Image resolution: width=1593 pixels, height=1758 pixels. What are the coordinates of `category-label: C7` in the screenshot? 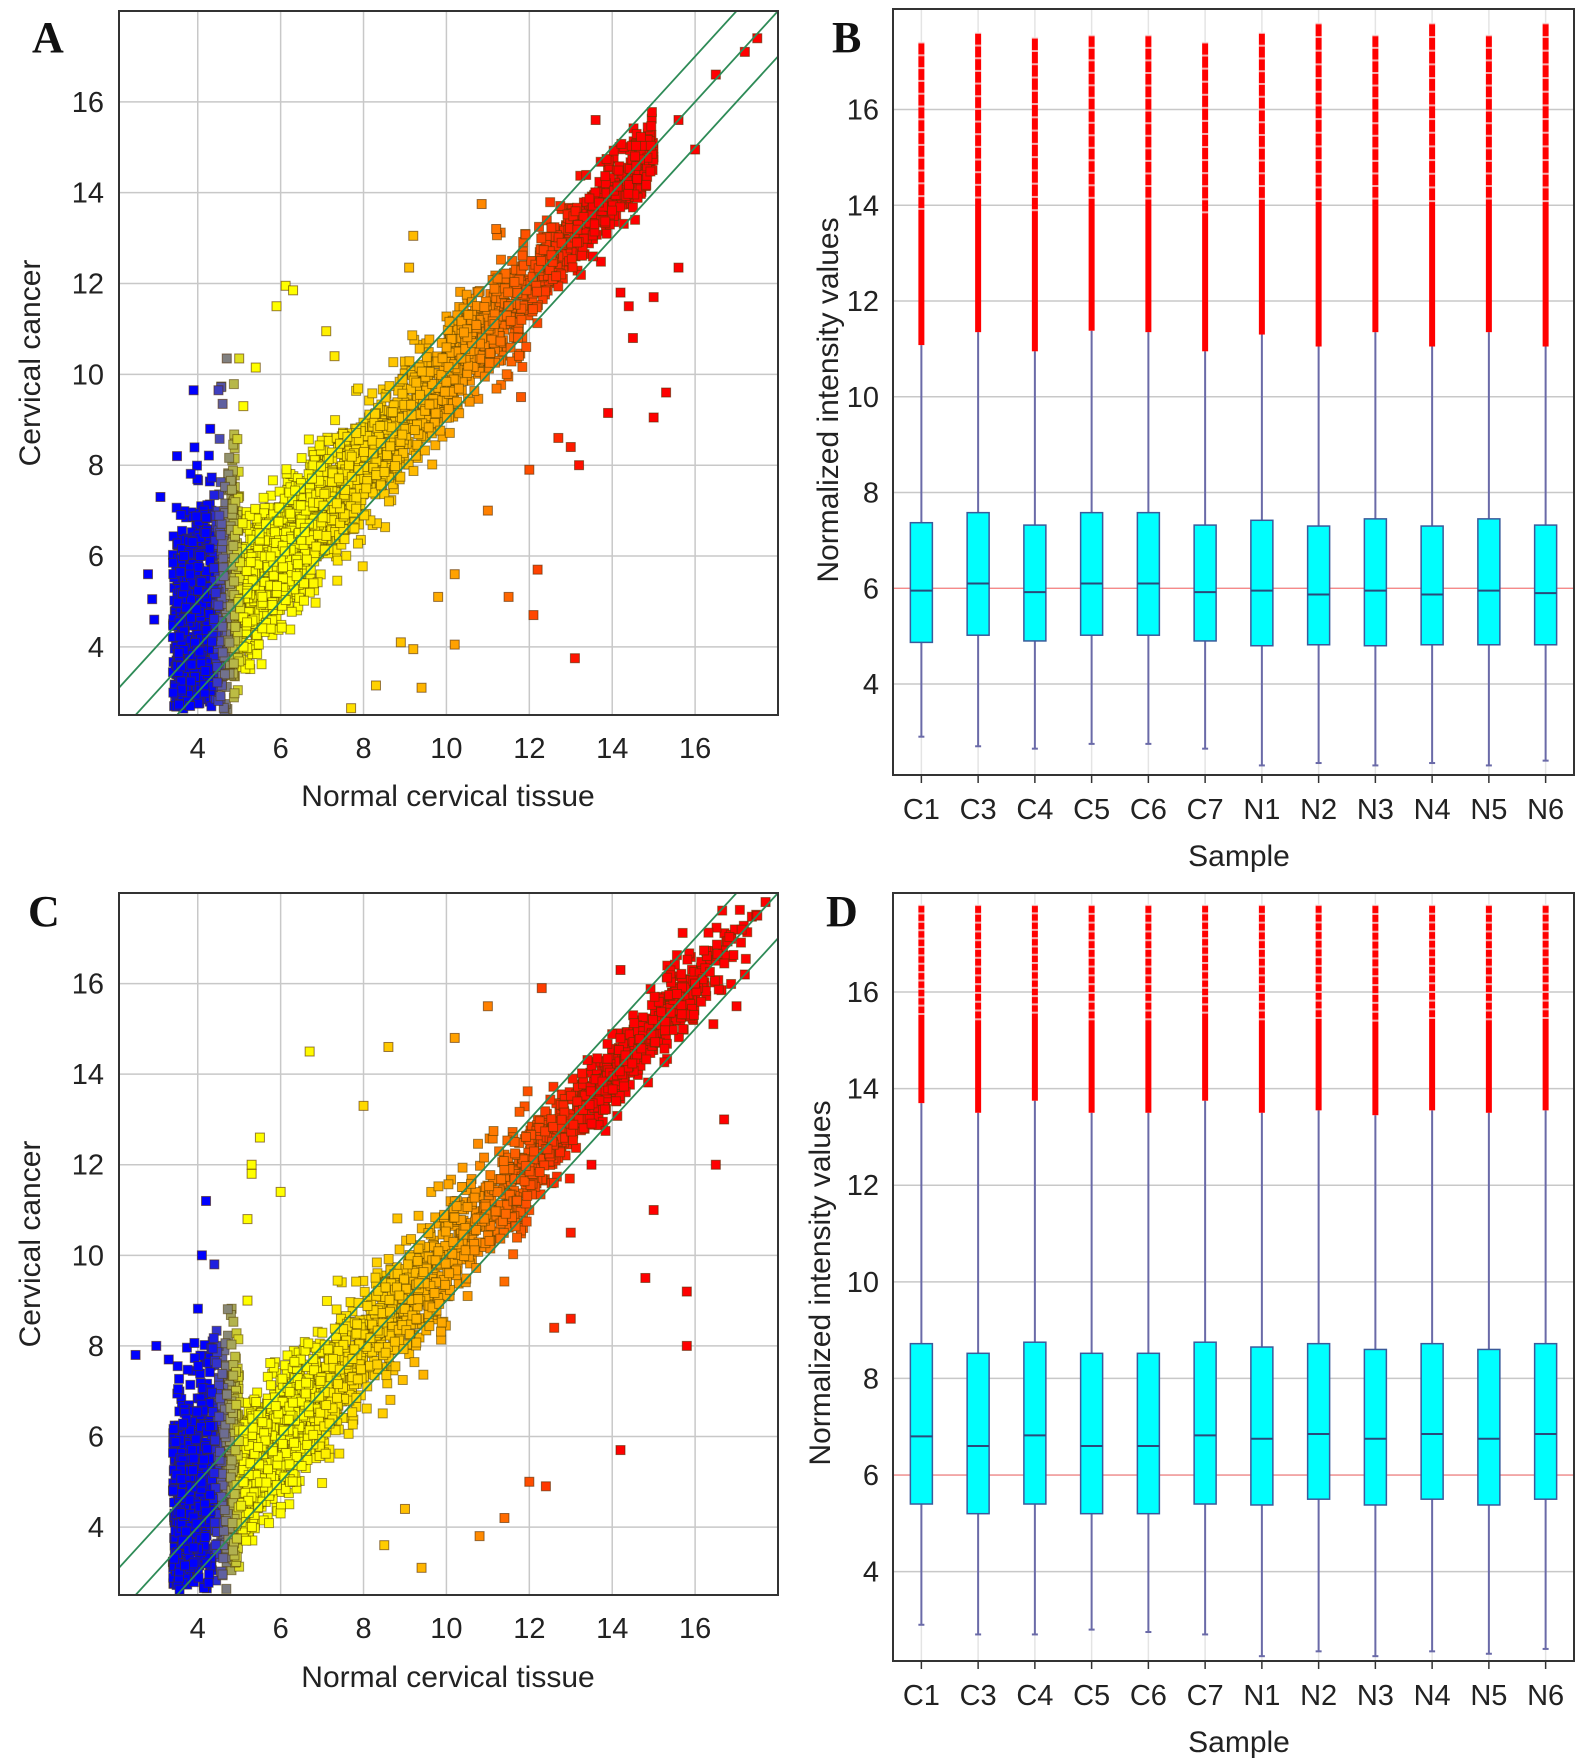 It's located at (1205, 810).